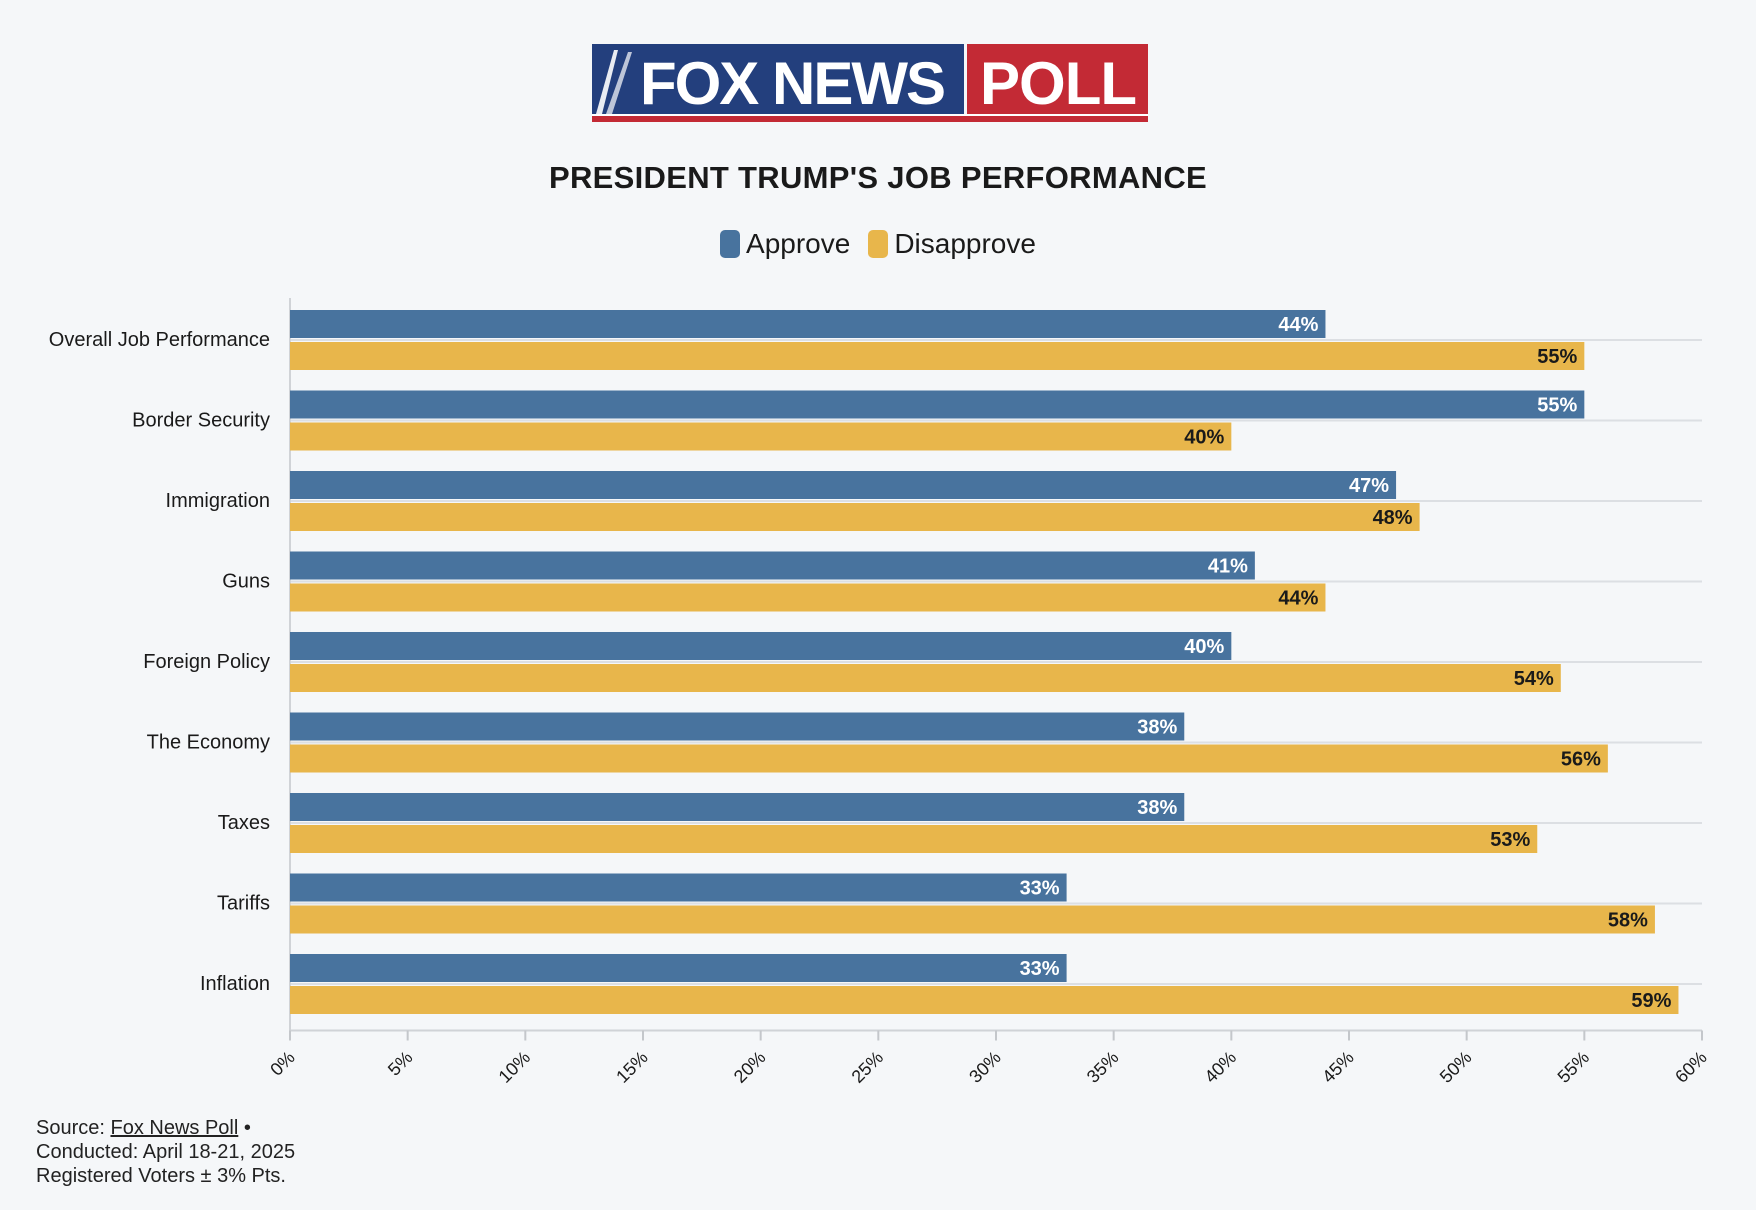 This screenshot has width=1756, height=1210. What do you see at coordinates (1393, 518) in the screenshot?
I see `data-label: 48%` at bounding box center [1393, 518].